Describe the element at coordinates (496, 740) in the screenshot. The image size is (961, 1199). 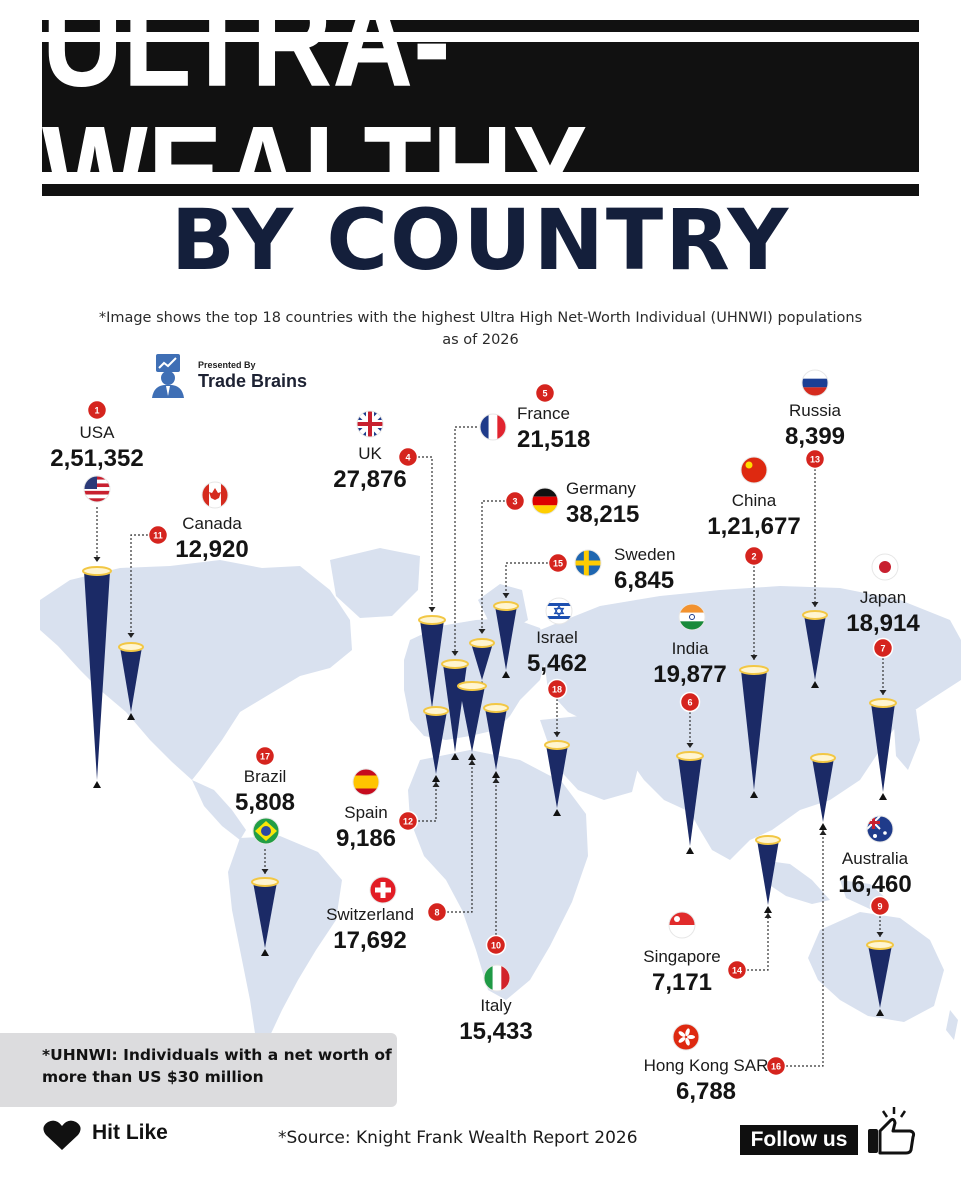
I see `cone-italy` at that location.